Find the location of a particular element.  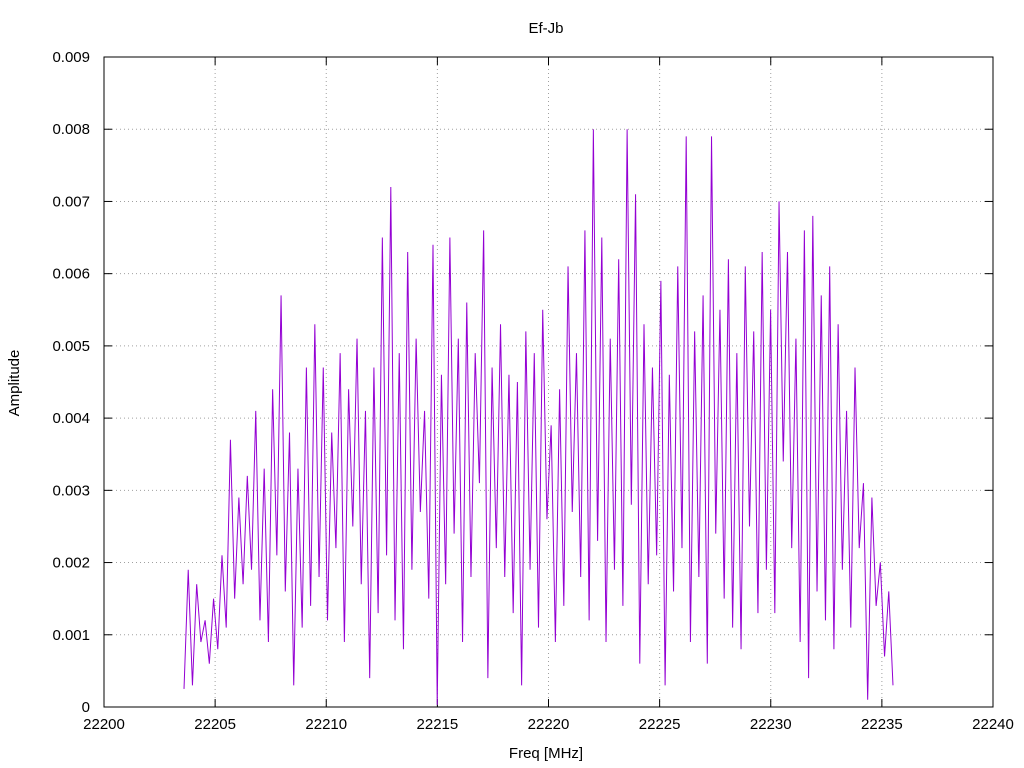

y-tick-label: 0.002 is located at coordinates (71, 563).